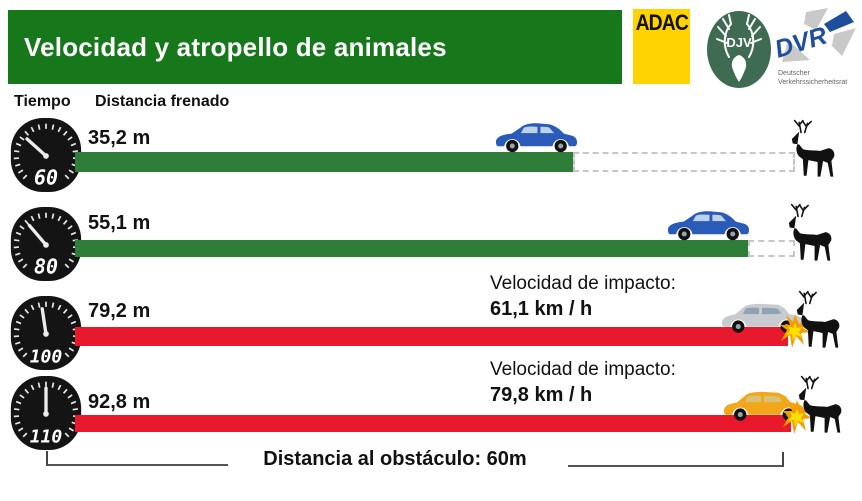 The height and width of the screenshot is (501, 862). I want to click on braking-distance-110: 92,8 m, so click(119, 402).